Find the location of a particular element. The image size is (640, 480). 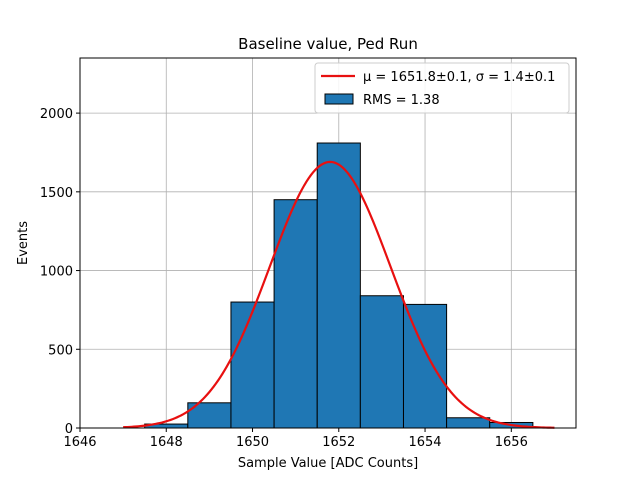

x-tick-label: 1648 is located at coordinates (166, 442).